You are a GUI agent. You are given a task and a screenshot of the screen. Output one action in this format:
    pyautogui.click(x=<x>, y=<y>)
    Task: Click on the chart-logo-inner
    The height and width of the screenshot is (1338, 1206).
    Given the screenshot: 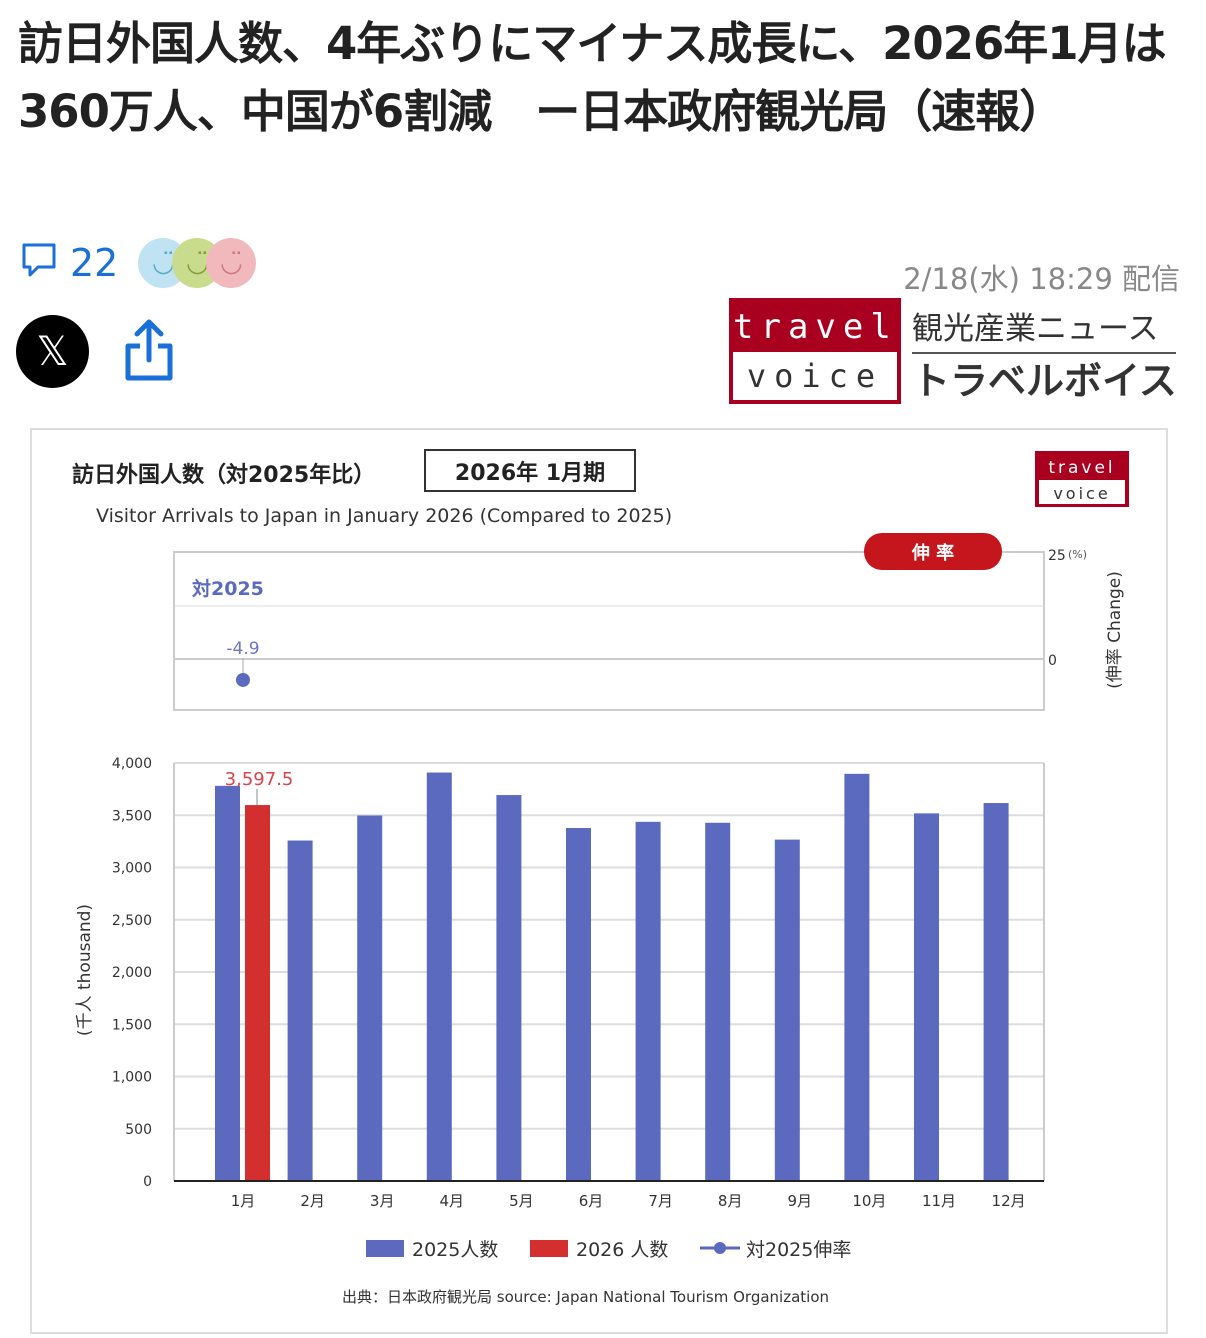 What is the action you would take?
    pyautogui.click(x=1082, y=492)
    